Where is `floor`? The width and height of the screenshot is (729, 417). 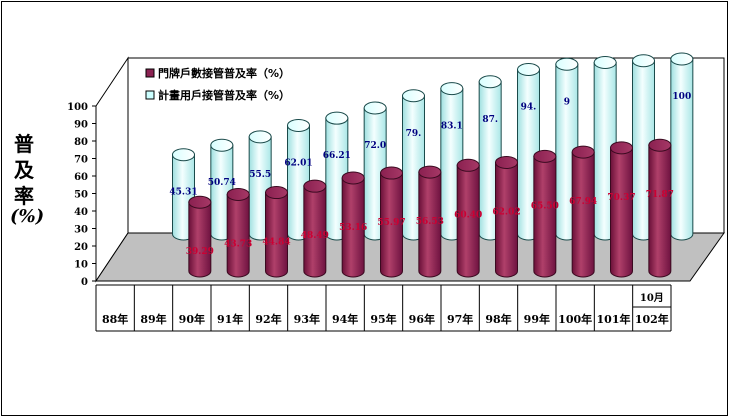
floor is located at coordinates (410, 257).